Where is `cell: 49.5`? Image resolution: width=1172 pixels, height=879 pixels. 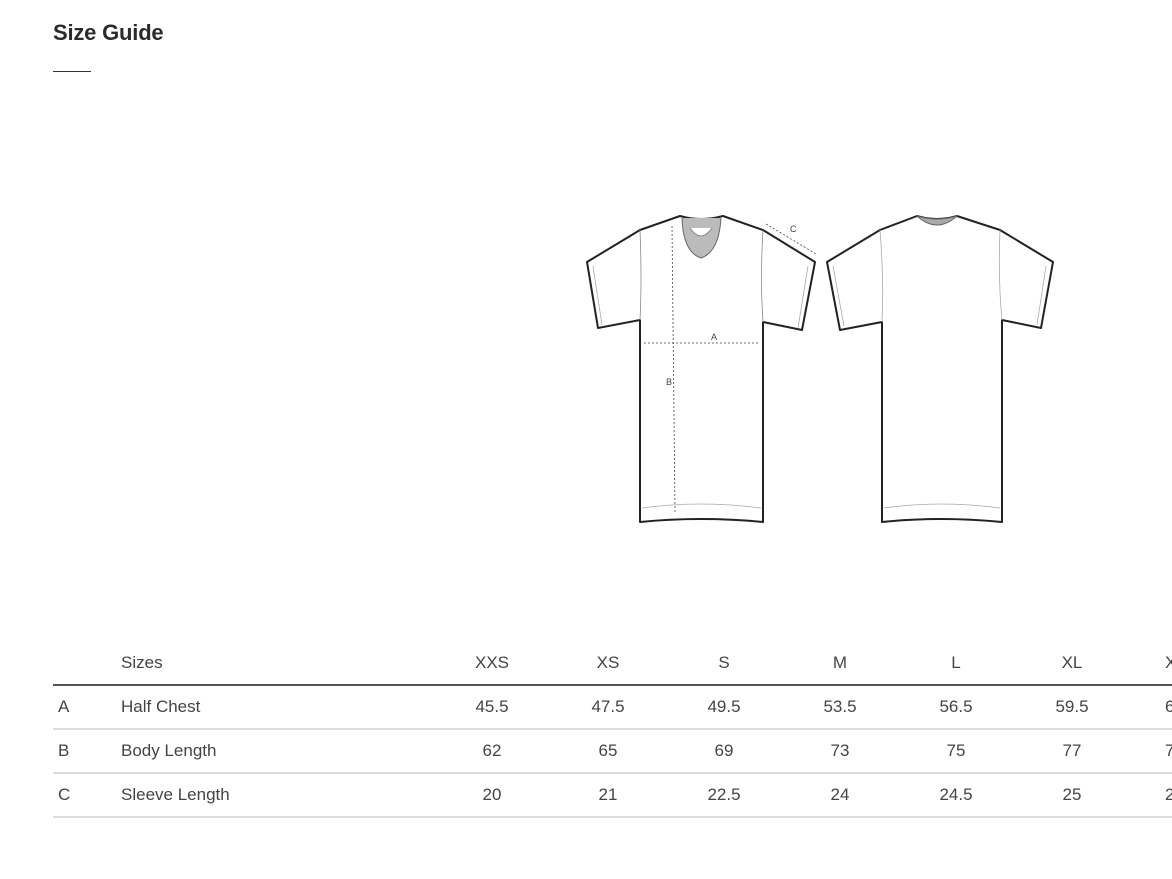 cell: 49.5 is located at coordinates (724, 707).